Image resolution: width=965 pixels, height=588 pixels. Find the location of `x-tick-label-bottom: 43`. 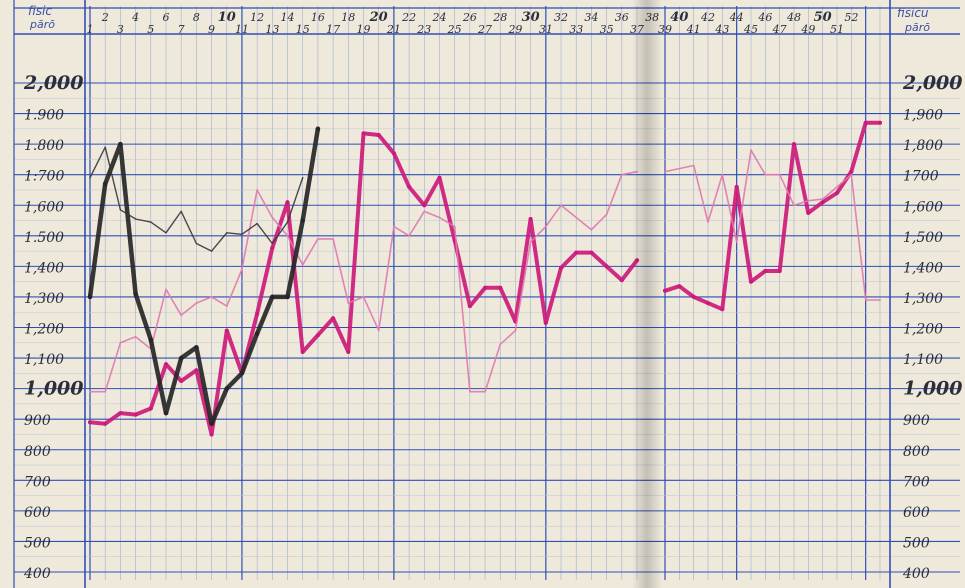

x-tick-label-bottom: 43 is located at coordinates (721, 29).